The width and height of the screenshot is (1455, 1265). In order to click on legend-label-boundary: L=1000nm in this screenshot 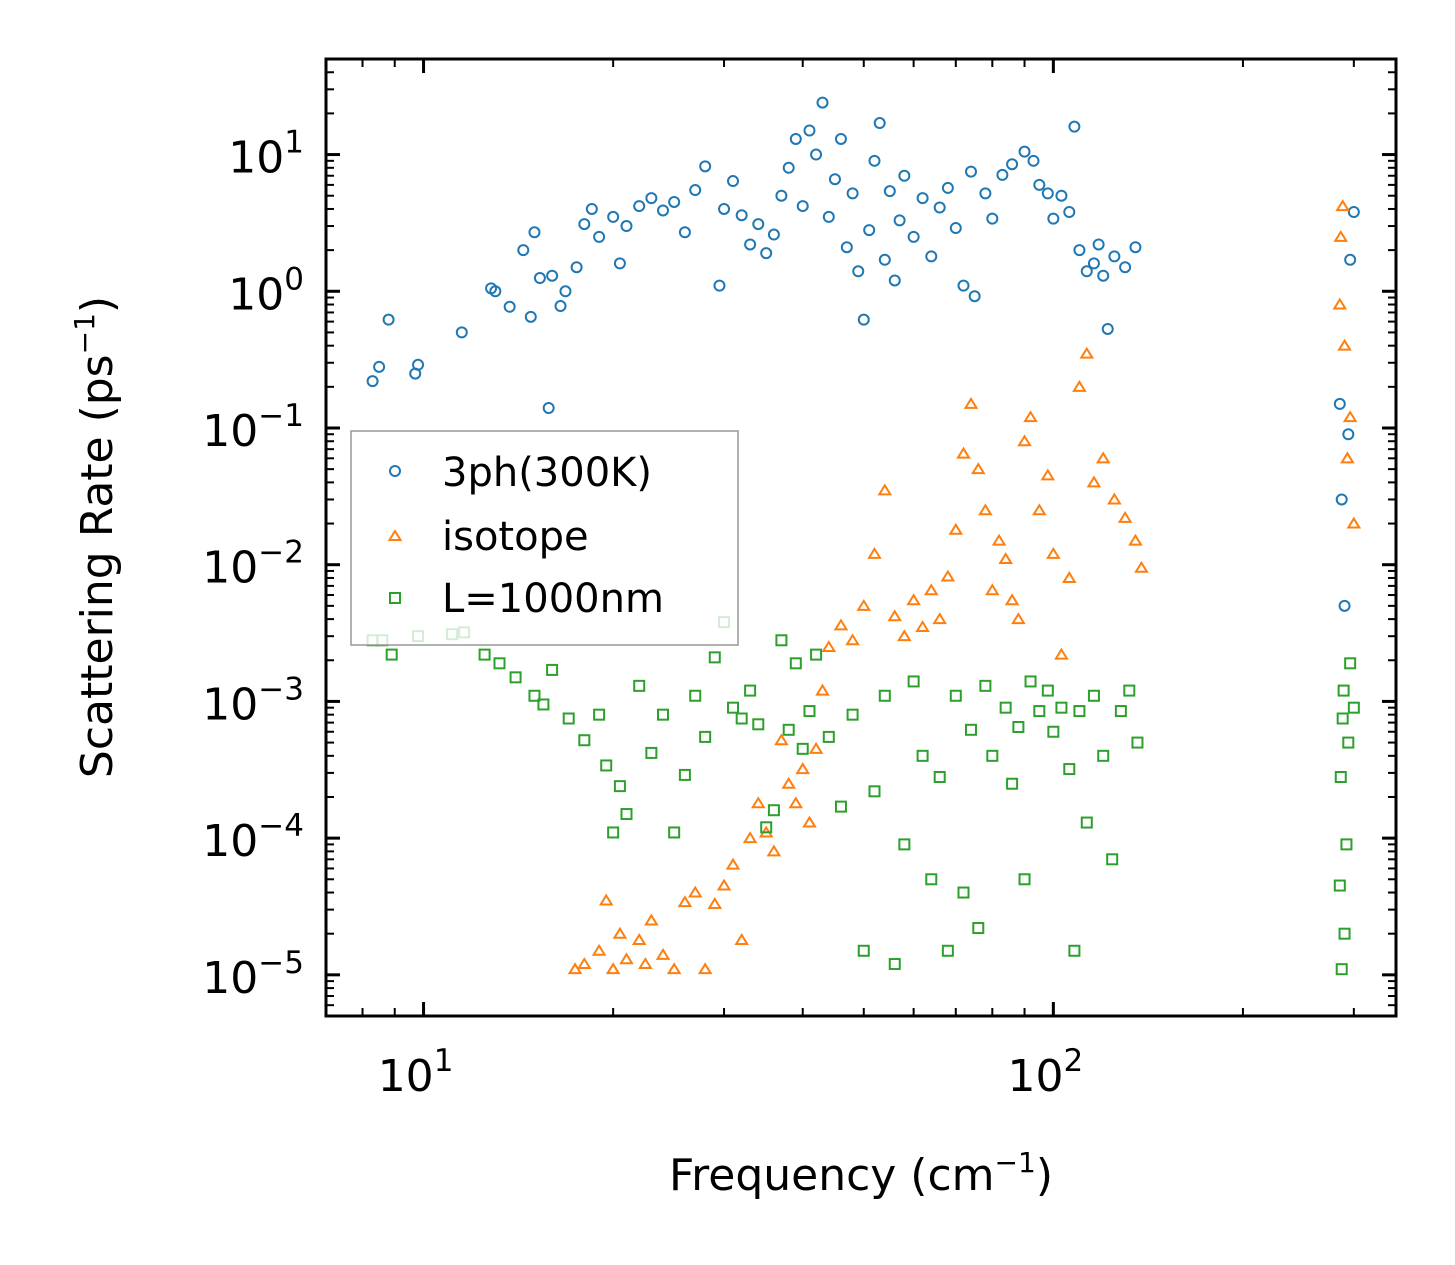, I will do `click(553, 599)`.